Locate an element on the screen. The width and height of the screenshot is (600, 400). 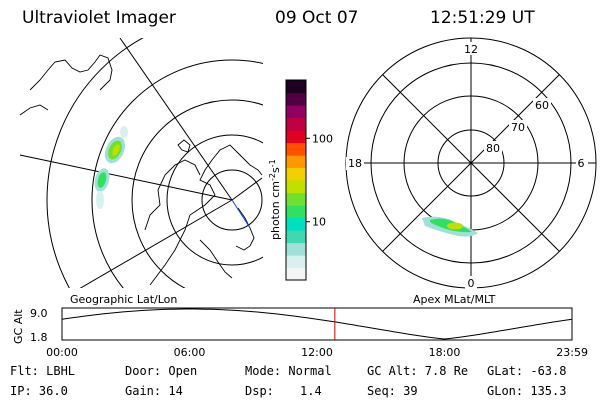
ip-value: IP: 36.0 is located at coordinates (39, 391).